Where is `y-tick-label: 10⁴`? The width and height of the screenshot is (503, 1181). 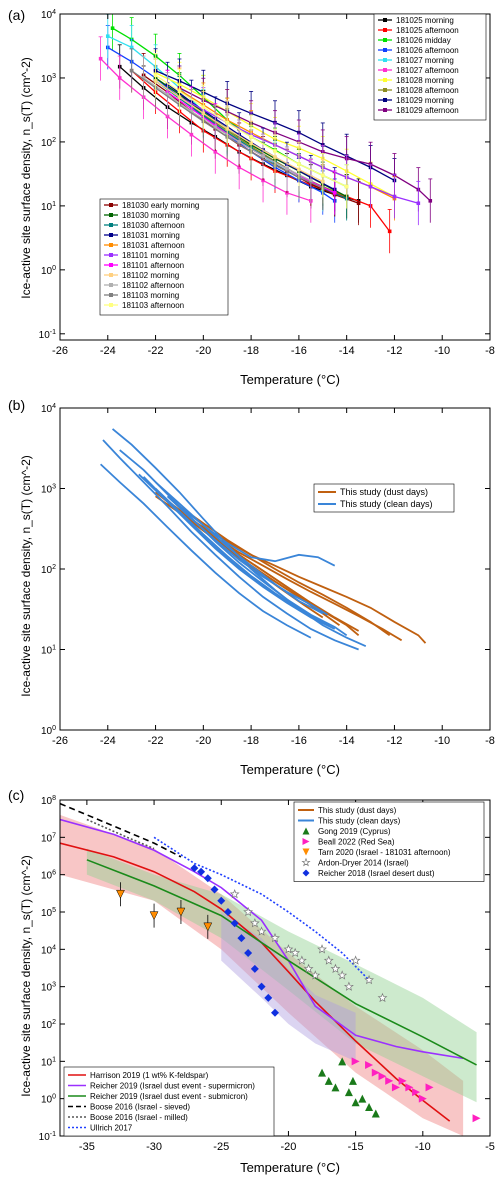
y-tick-label: 10⁴ is located at coordinates (48, 409).